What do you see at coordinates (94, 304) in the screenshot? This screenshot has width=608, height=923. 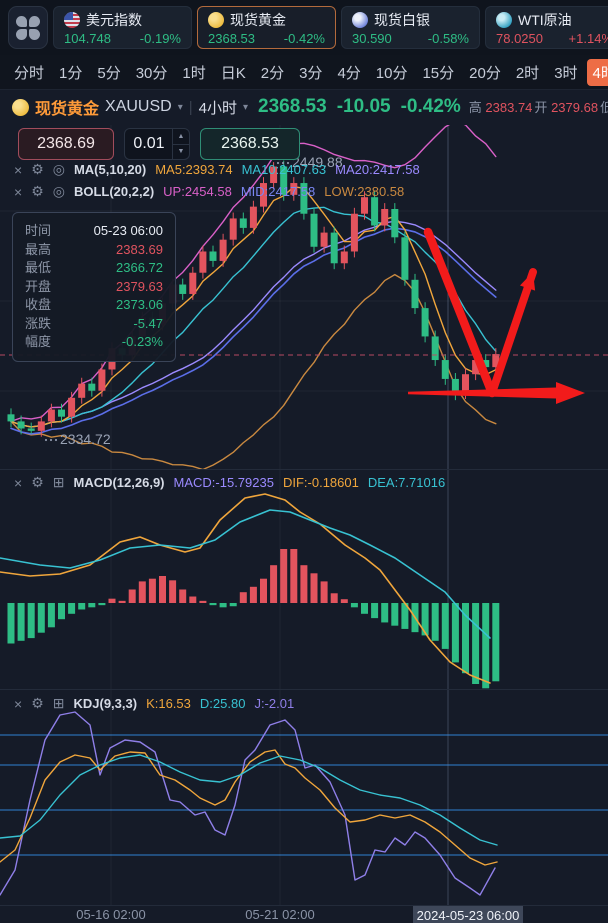 I see `tooltip-row: 收盘 2373.06` at bounding box center [94, 304].